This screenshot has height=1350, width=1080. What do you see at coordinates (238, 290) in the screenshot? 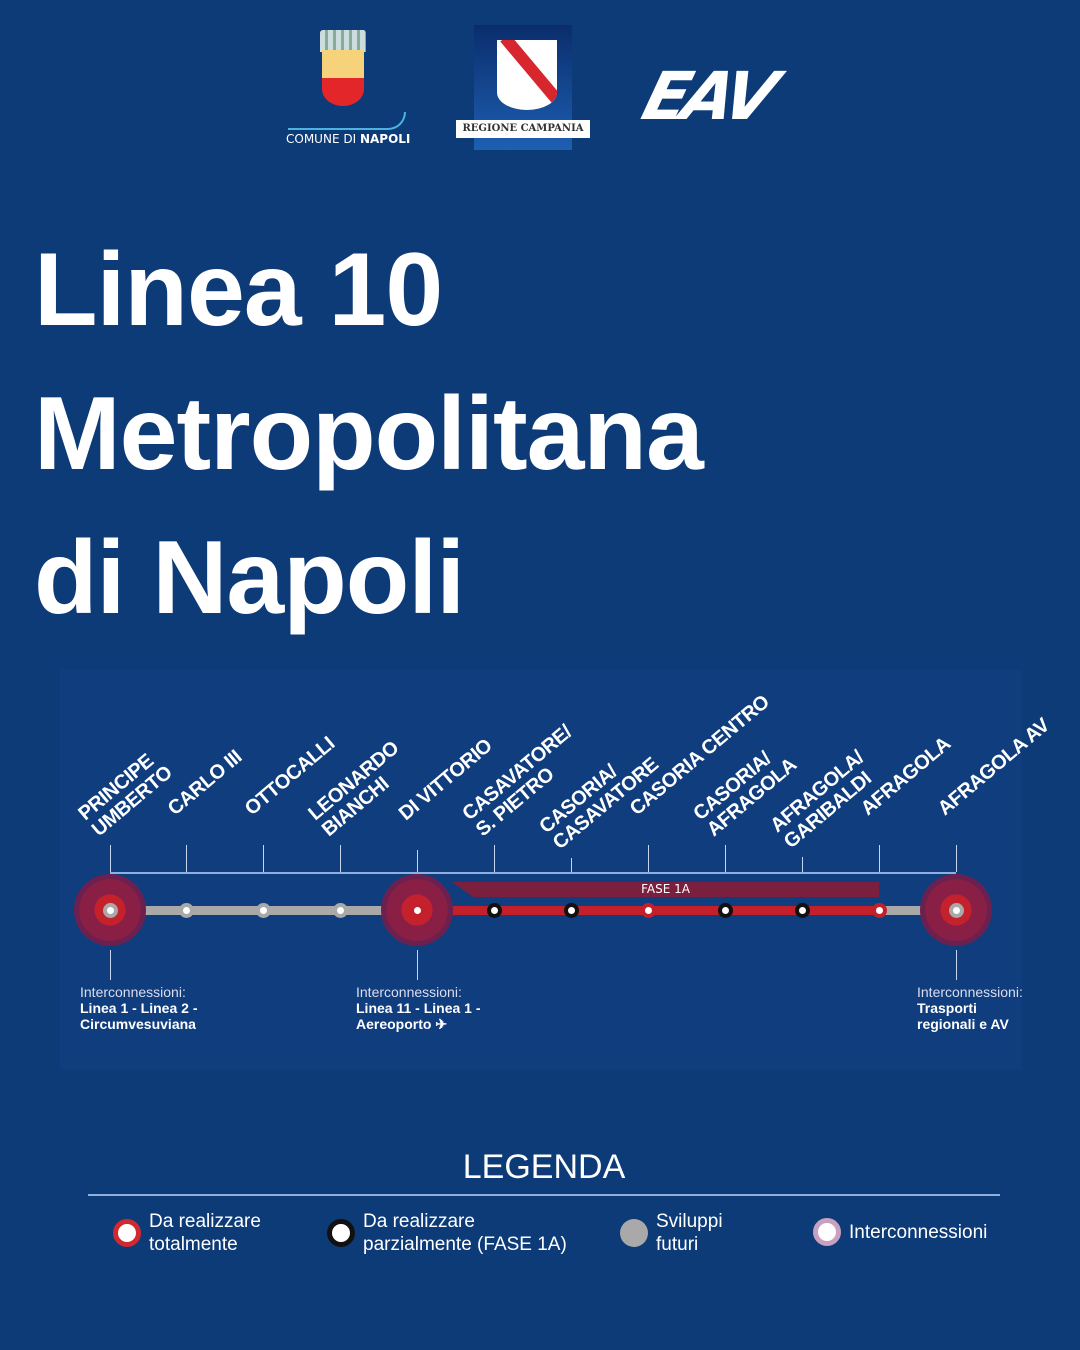
I see `title-line: Linea 10` at bounding box center [238, 290].